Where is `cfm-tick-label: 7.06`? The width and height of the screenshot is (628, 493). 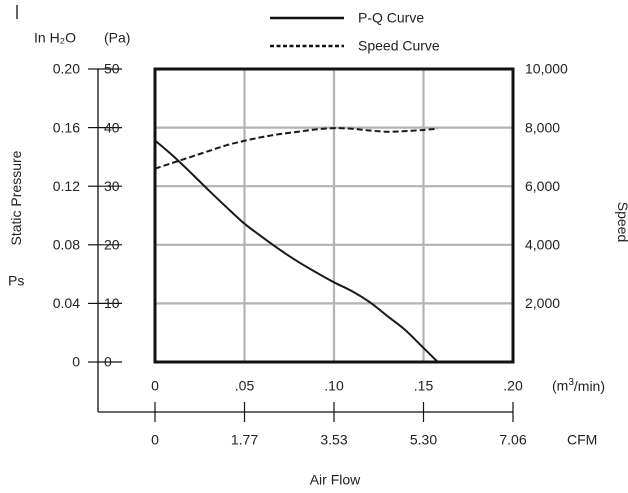
cfm-tick-label: 7.06 is located at coordinates (512, 440).